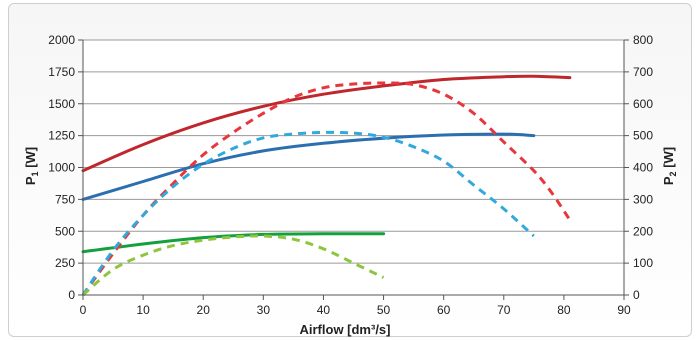 This screenshot has height=340, width=700. What do you see at coordinates (564, 310) in the screenshot?
I see `x-tick-label: 80` at bounding box center [564, 310].